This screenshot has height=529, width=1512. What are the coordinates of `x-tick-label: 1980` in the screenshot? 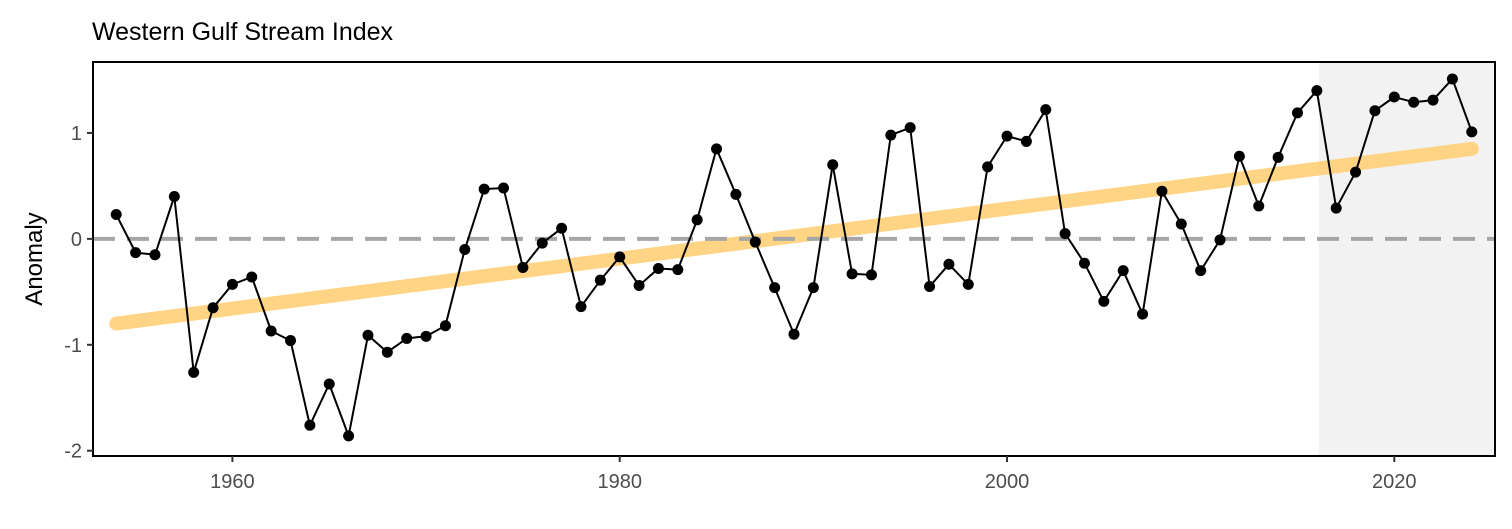 It's located at (619, 482).